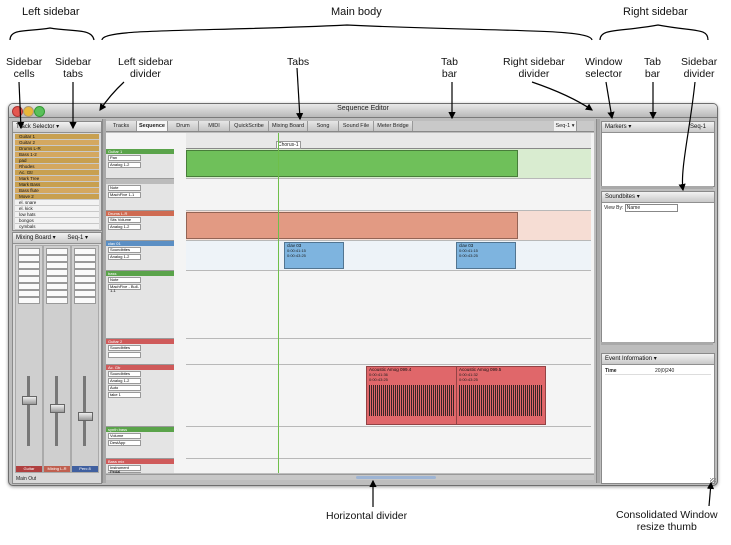  I want to click on horizontal-scrollbar-thumb, so click(396, 477).